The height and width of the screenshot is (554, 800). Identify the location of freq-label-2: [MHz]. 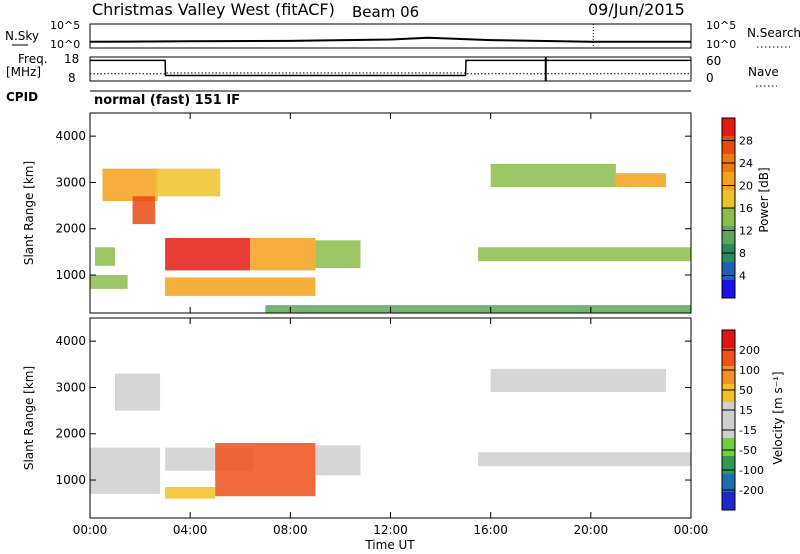
(23, 72).